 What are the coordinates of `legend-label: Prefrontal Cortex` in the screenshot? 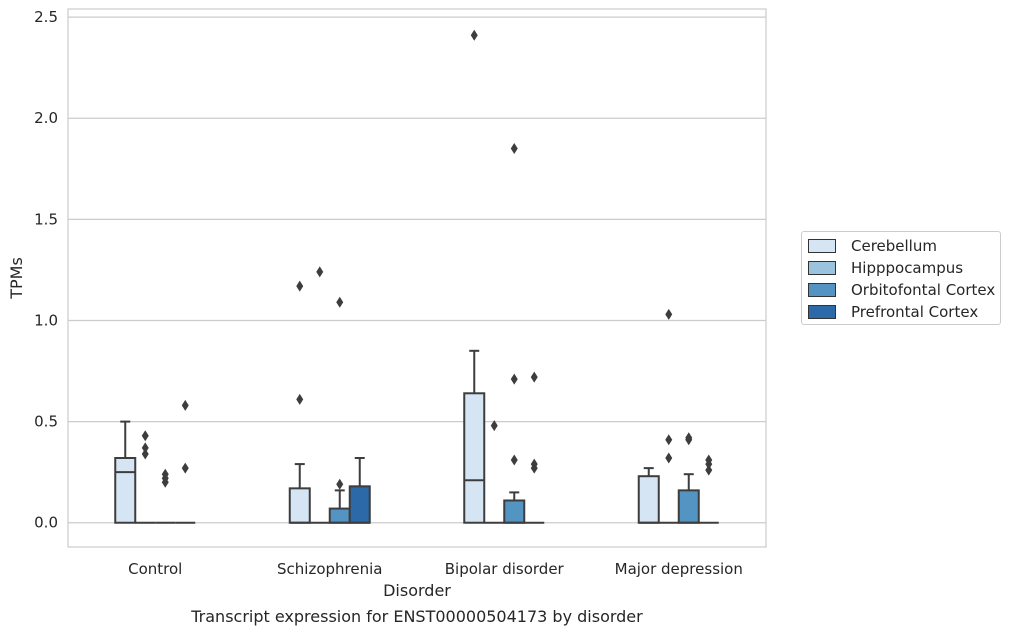 It's located at (915, 312).